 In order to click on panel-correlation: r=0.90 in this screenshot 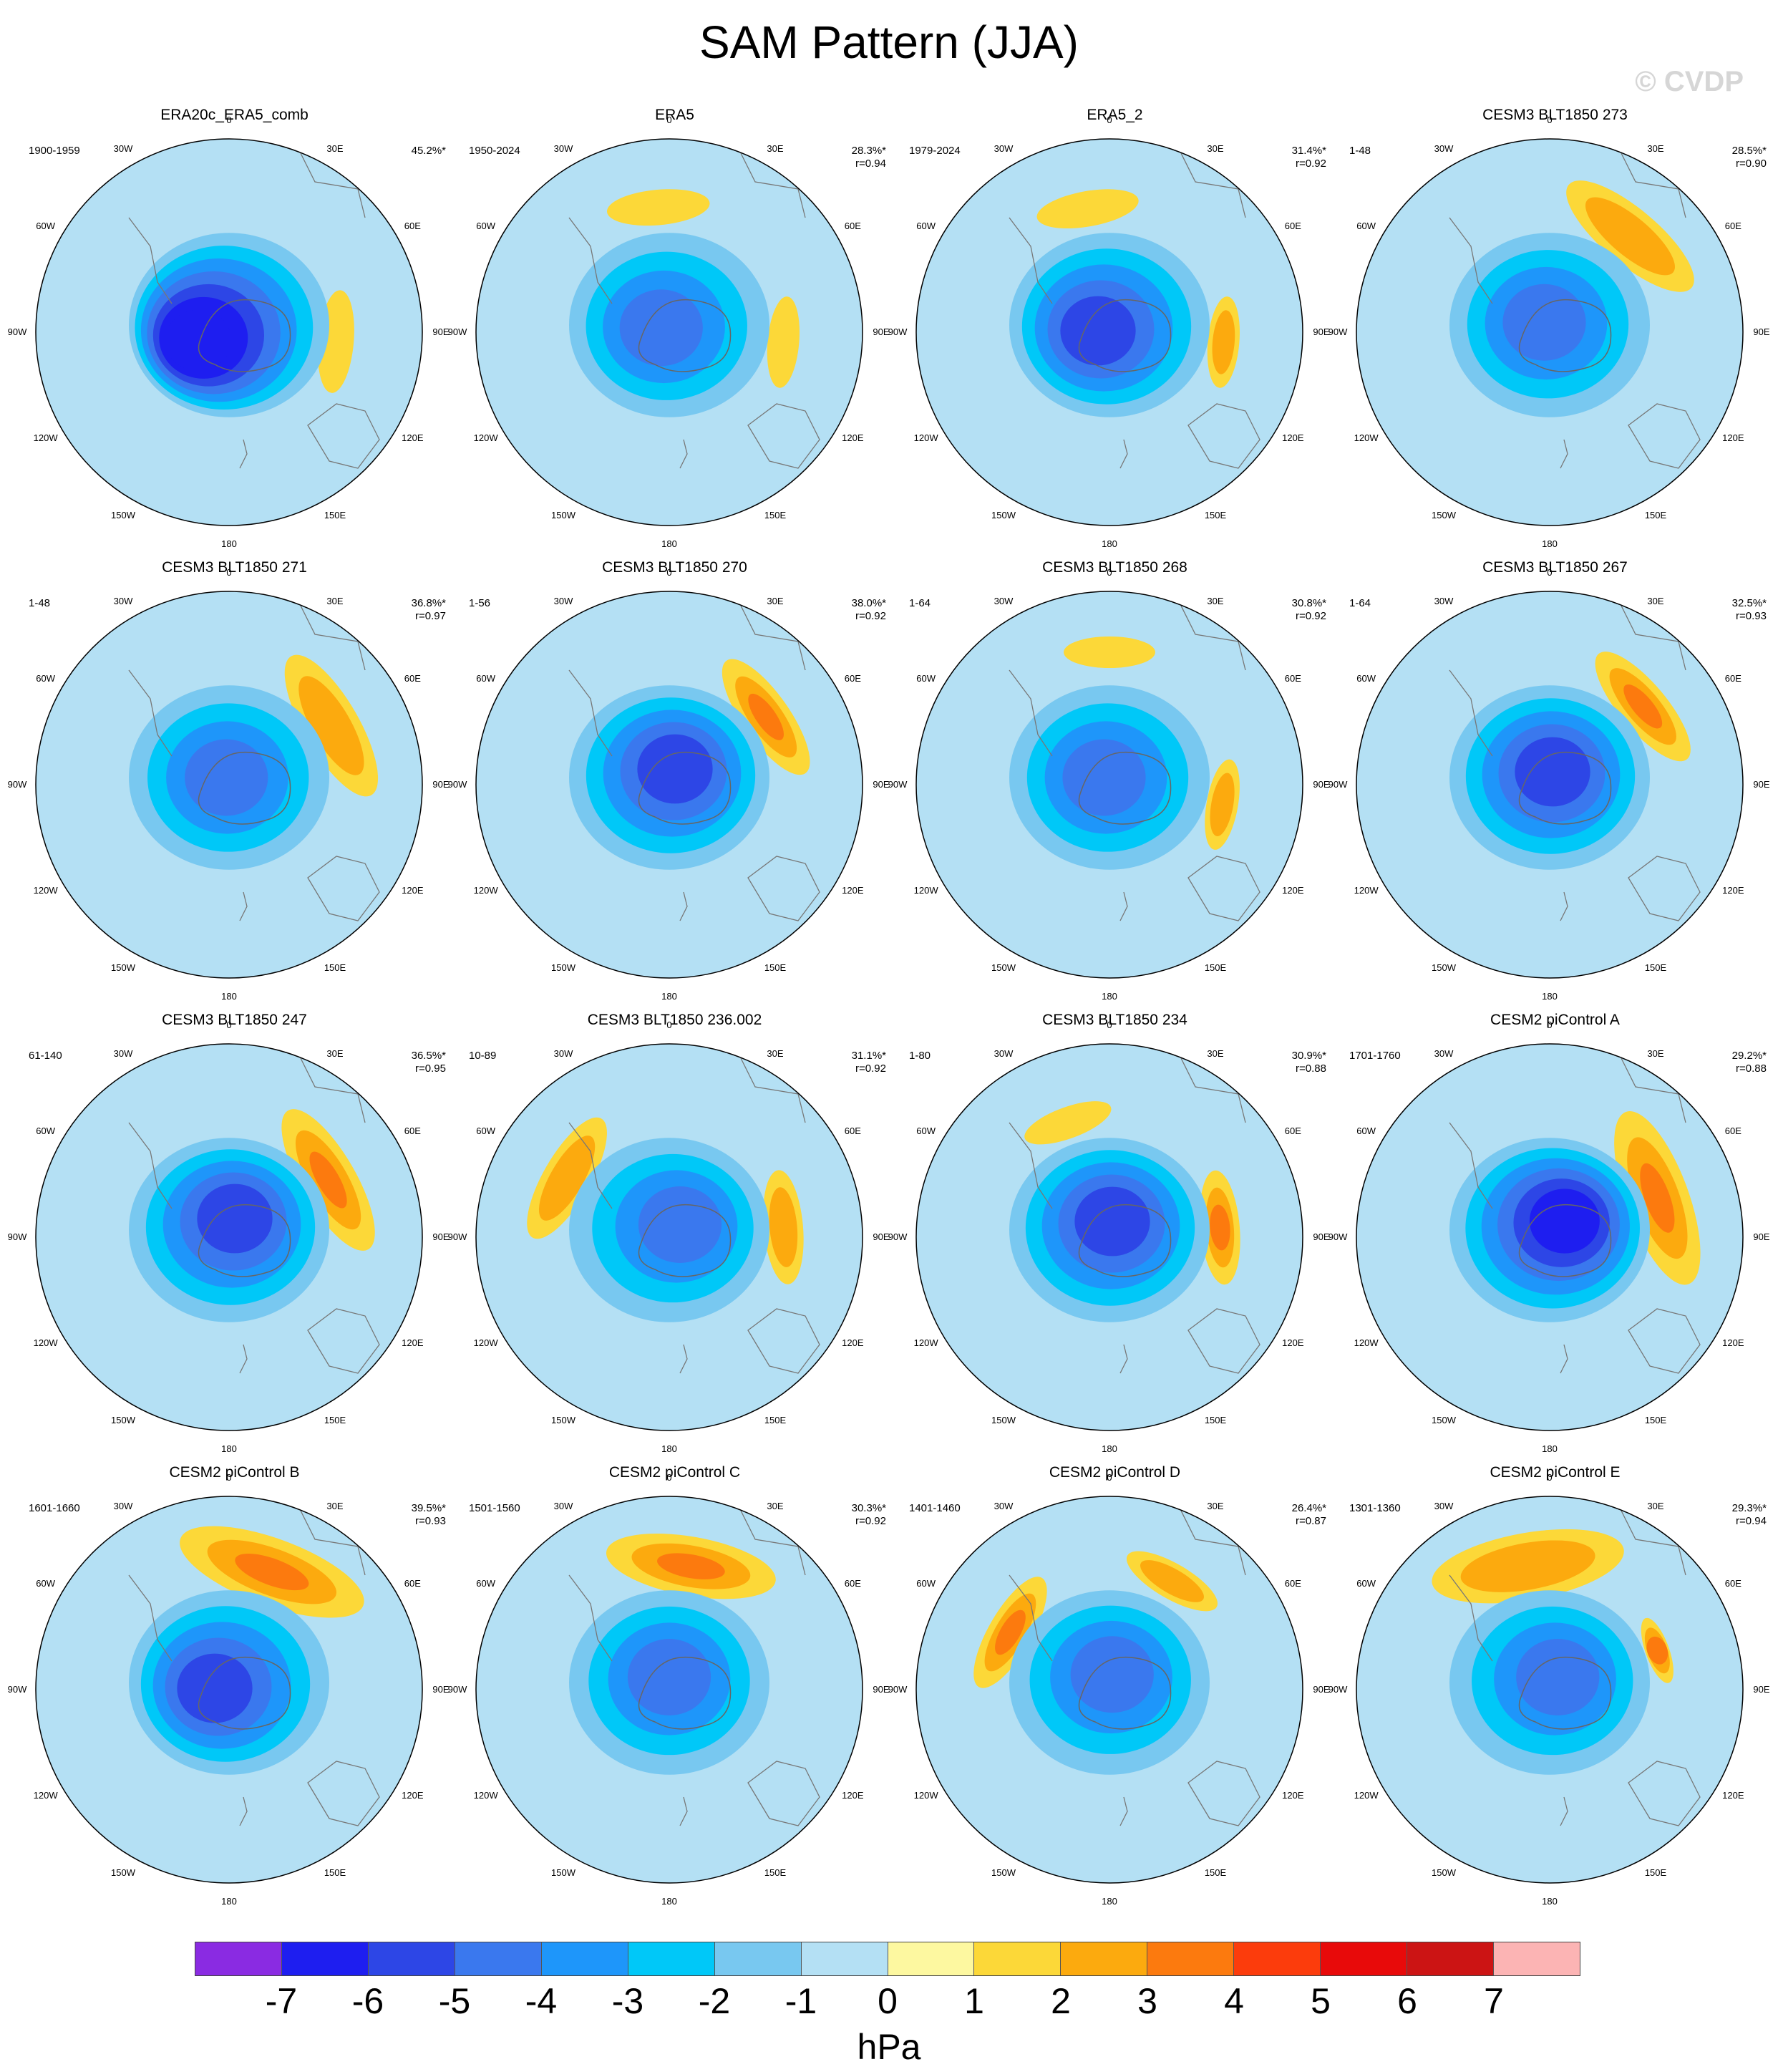, I will do `click(1751, 164)`.